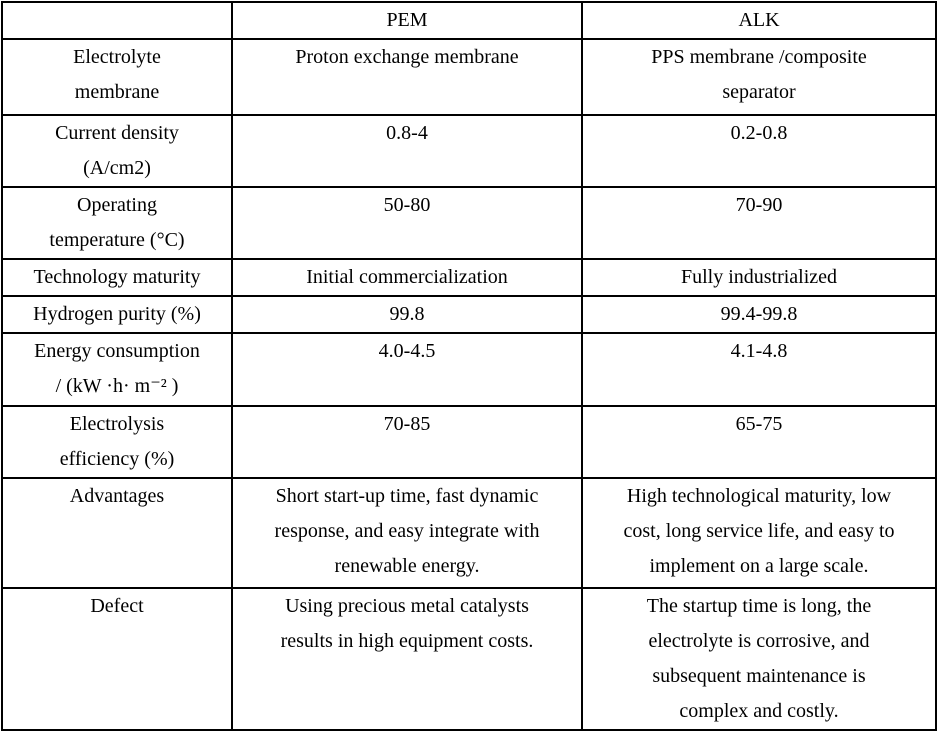  What do you see at coordinates (407, 77) in the screenshot?
I see `cell-membrane-pem: Proton exchange membrane` at bounding box center [407, 77].